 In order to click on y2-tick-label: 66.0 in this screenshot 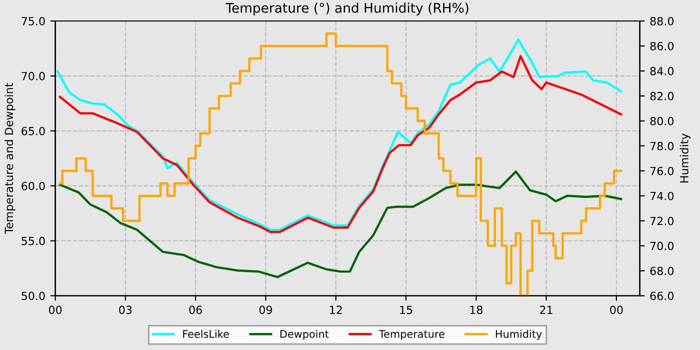, I will do `click(662, 296)`.